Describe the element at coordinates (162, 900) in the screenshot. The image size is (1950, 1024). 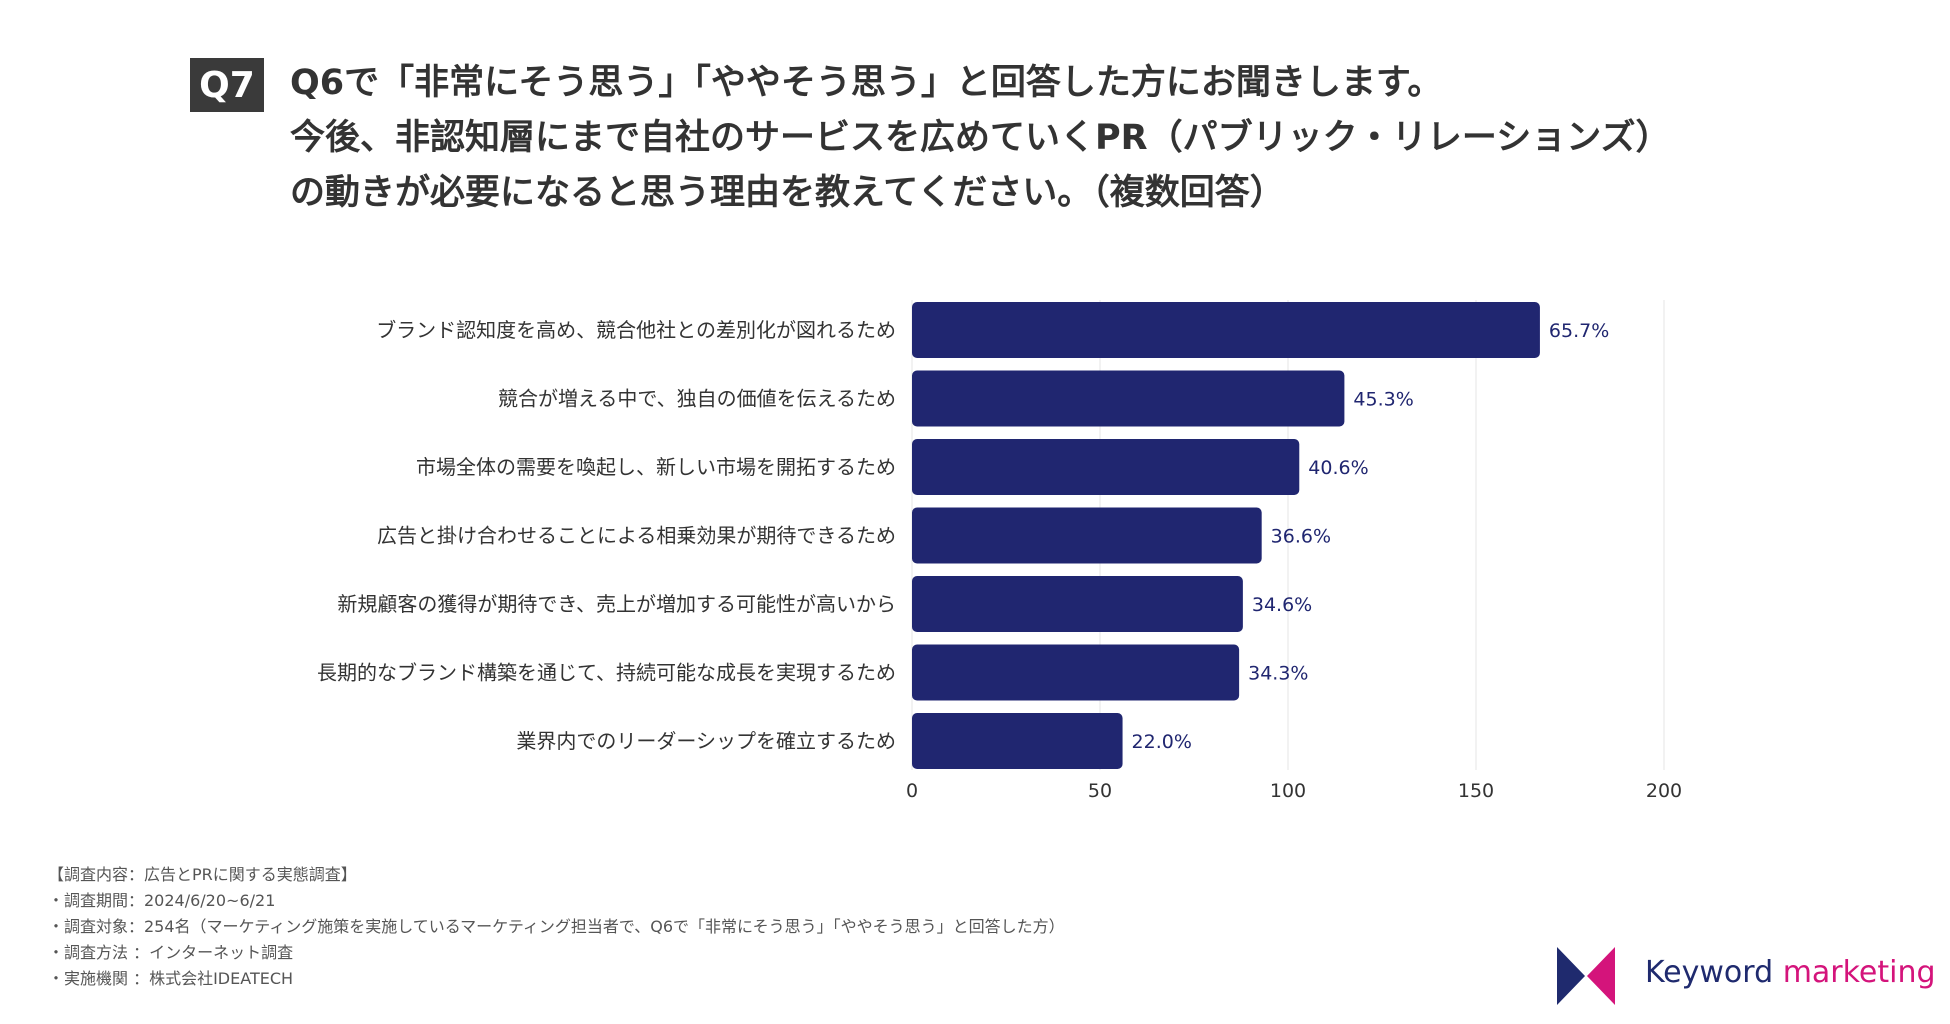
I see `footnote-survey-period: ・調査期間：2024/6/20~6/21` at that location.